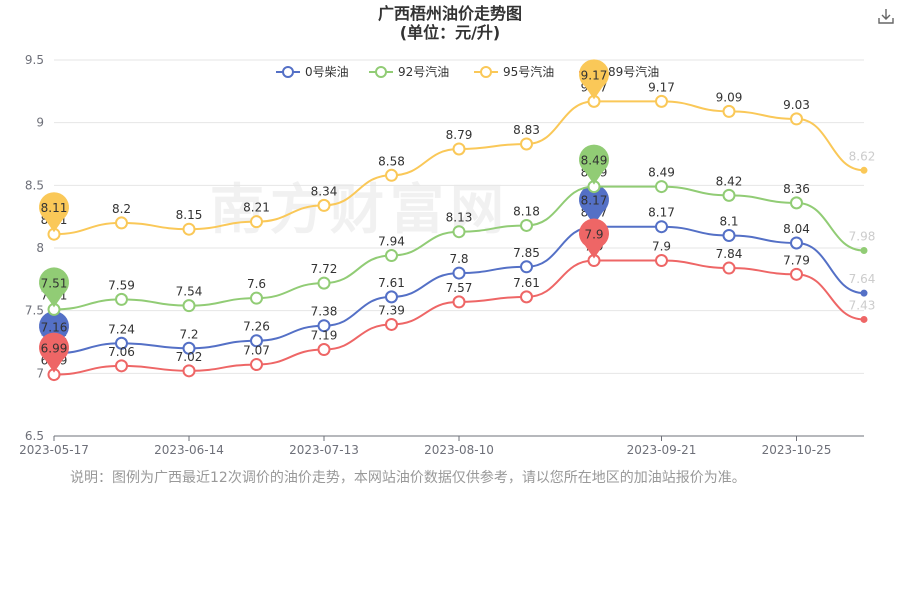 Image resolution: width=900 pixels, height=600 pixels. I want to click on data-label: 7.2, so click(188, 334).